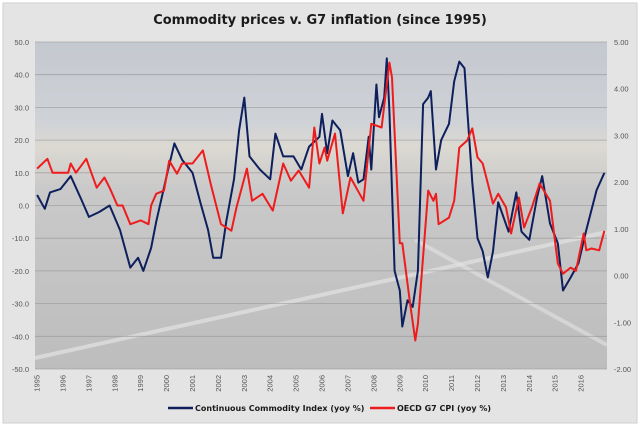 The image size is (640, 429). I want to click on x-tick-label: 2016, so click(581, 383).